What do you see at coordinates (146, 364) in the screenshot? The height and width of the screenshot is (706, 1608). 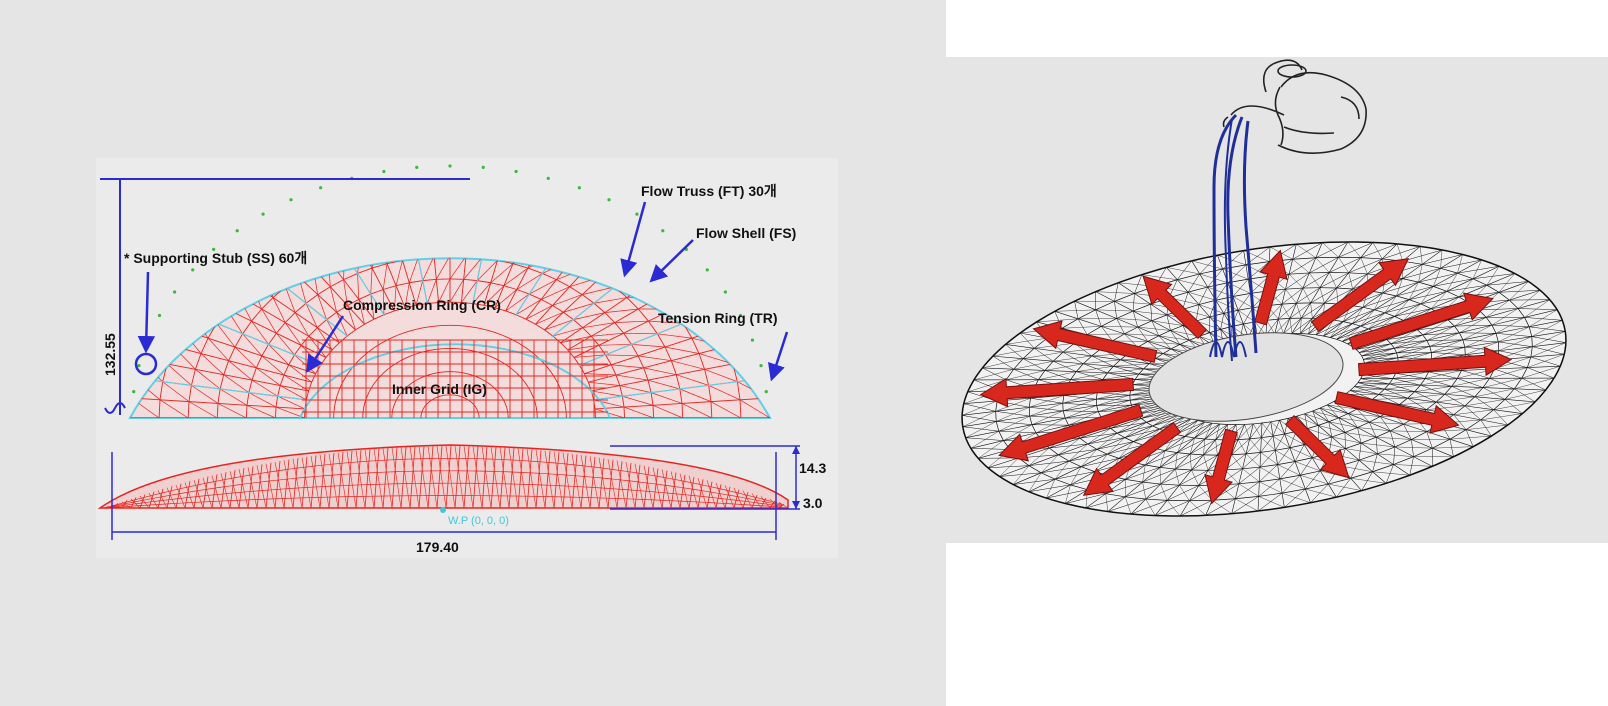 I see `supporting-stub-marker` at bounding box center [146, 364].